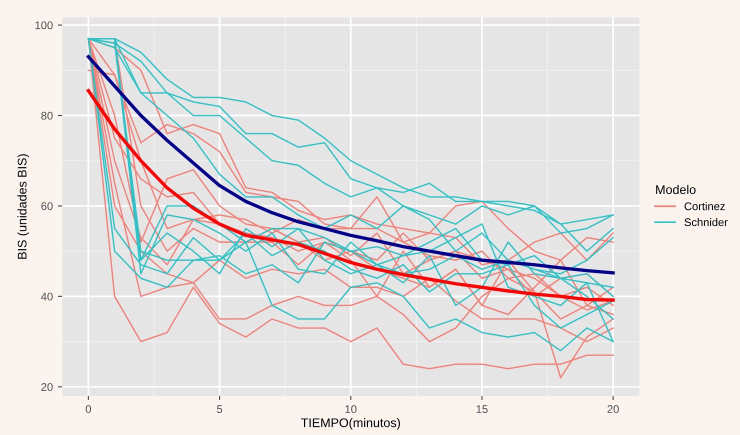  What do you see at coordinates (676, 189) in the screenshot?
I see `legend-title: Modelo` at bounding box center [676, 189].